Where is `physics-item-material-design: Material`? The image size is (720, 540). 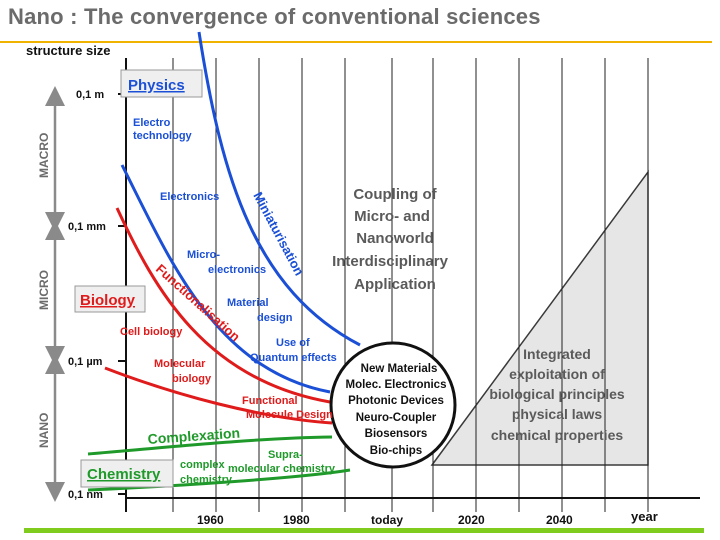 physics-item-material-design: Material is located at coordinates (248, 303).